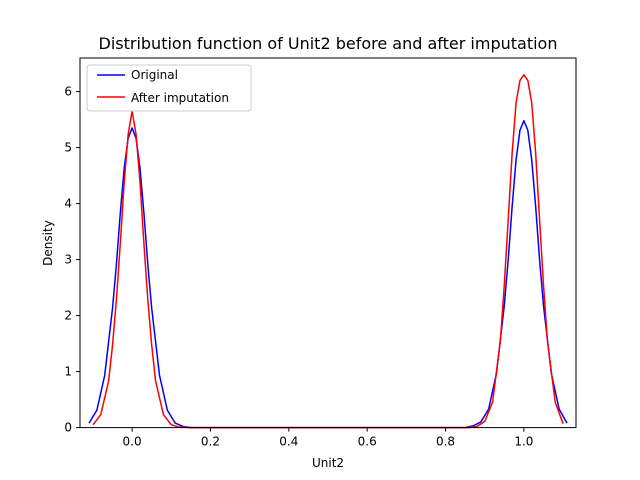  What do you see at coordinates (68, 428) in the screenshot?
I see `y-tick-label: 0` at bounding box center [68, 428].